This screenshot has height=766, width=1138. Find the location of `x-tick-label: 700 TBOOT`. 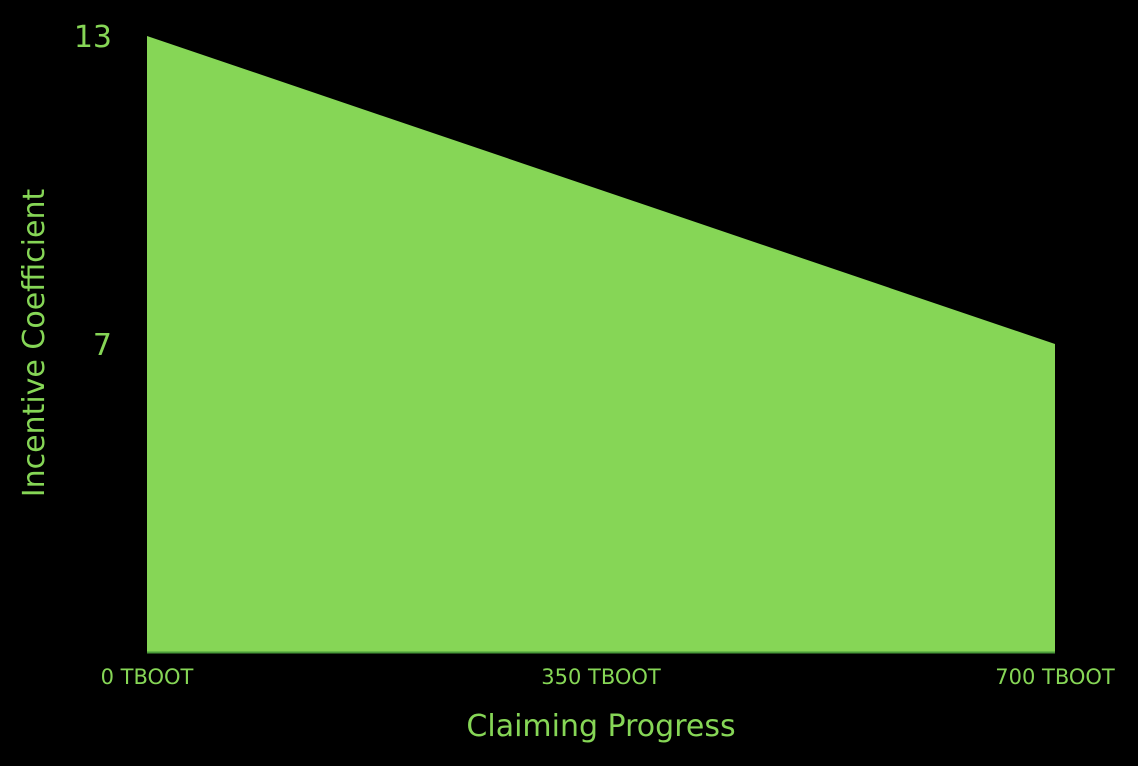

x-tick-label: 700 TBOOT is located at coordinates (1055, 677).